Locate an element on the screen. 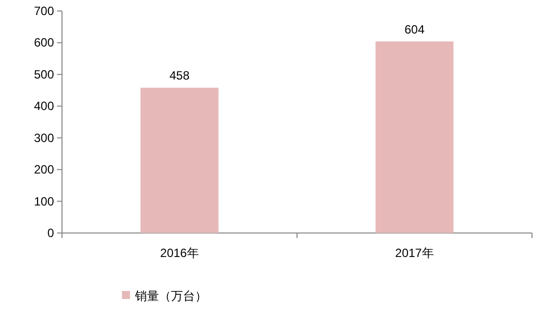 The width and height of the screenshot is (550, 330). y-tick-label: 0 is located at coordinates (50, 233).